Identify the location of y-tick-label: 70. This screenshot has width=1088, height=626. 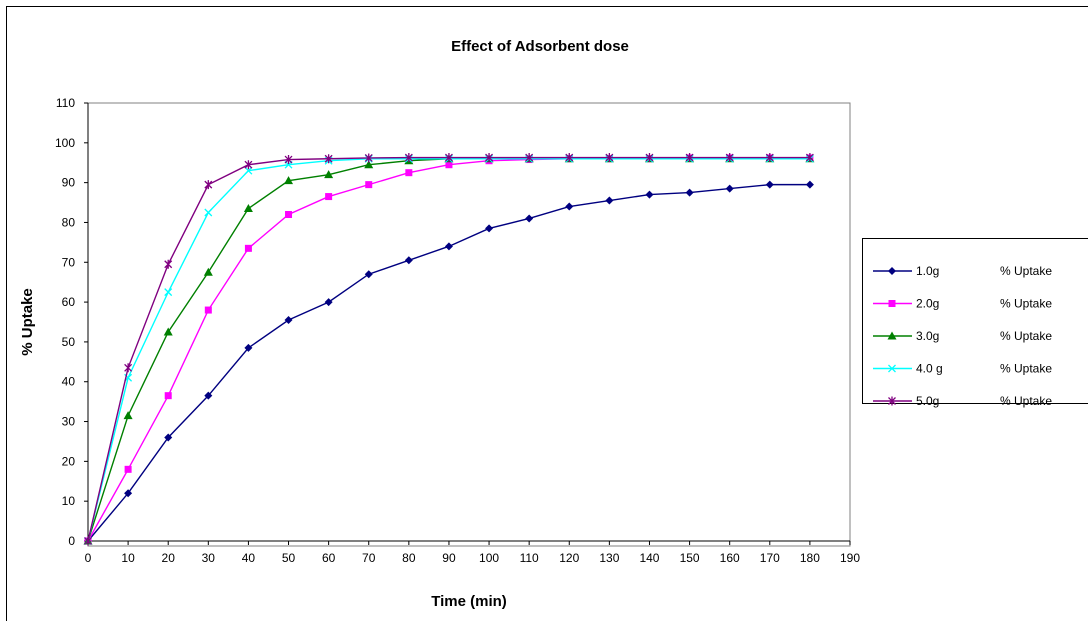
(69, 262).